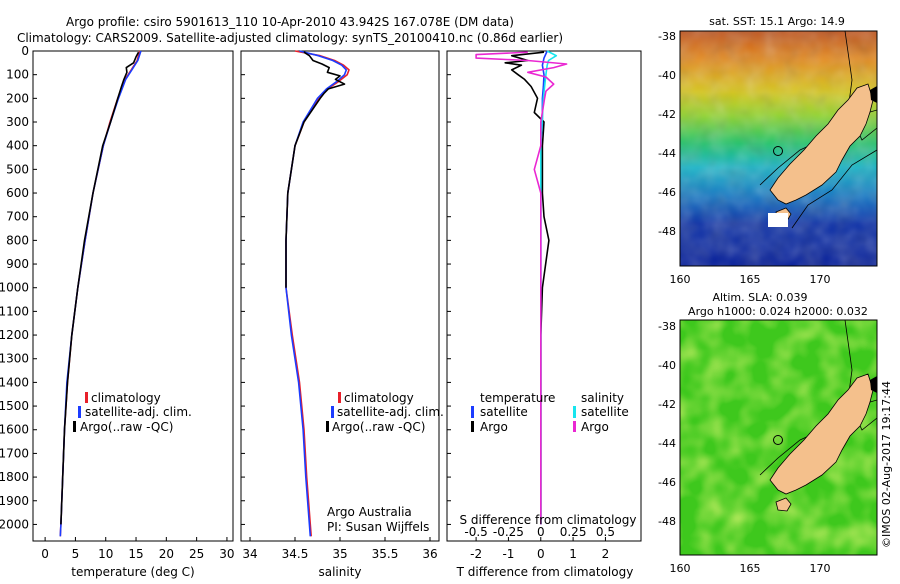 The height and width of the screenshot is (584, 900). I want to click on legend-heading-temperature: temperature, so click(517, 398).